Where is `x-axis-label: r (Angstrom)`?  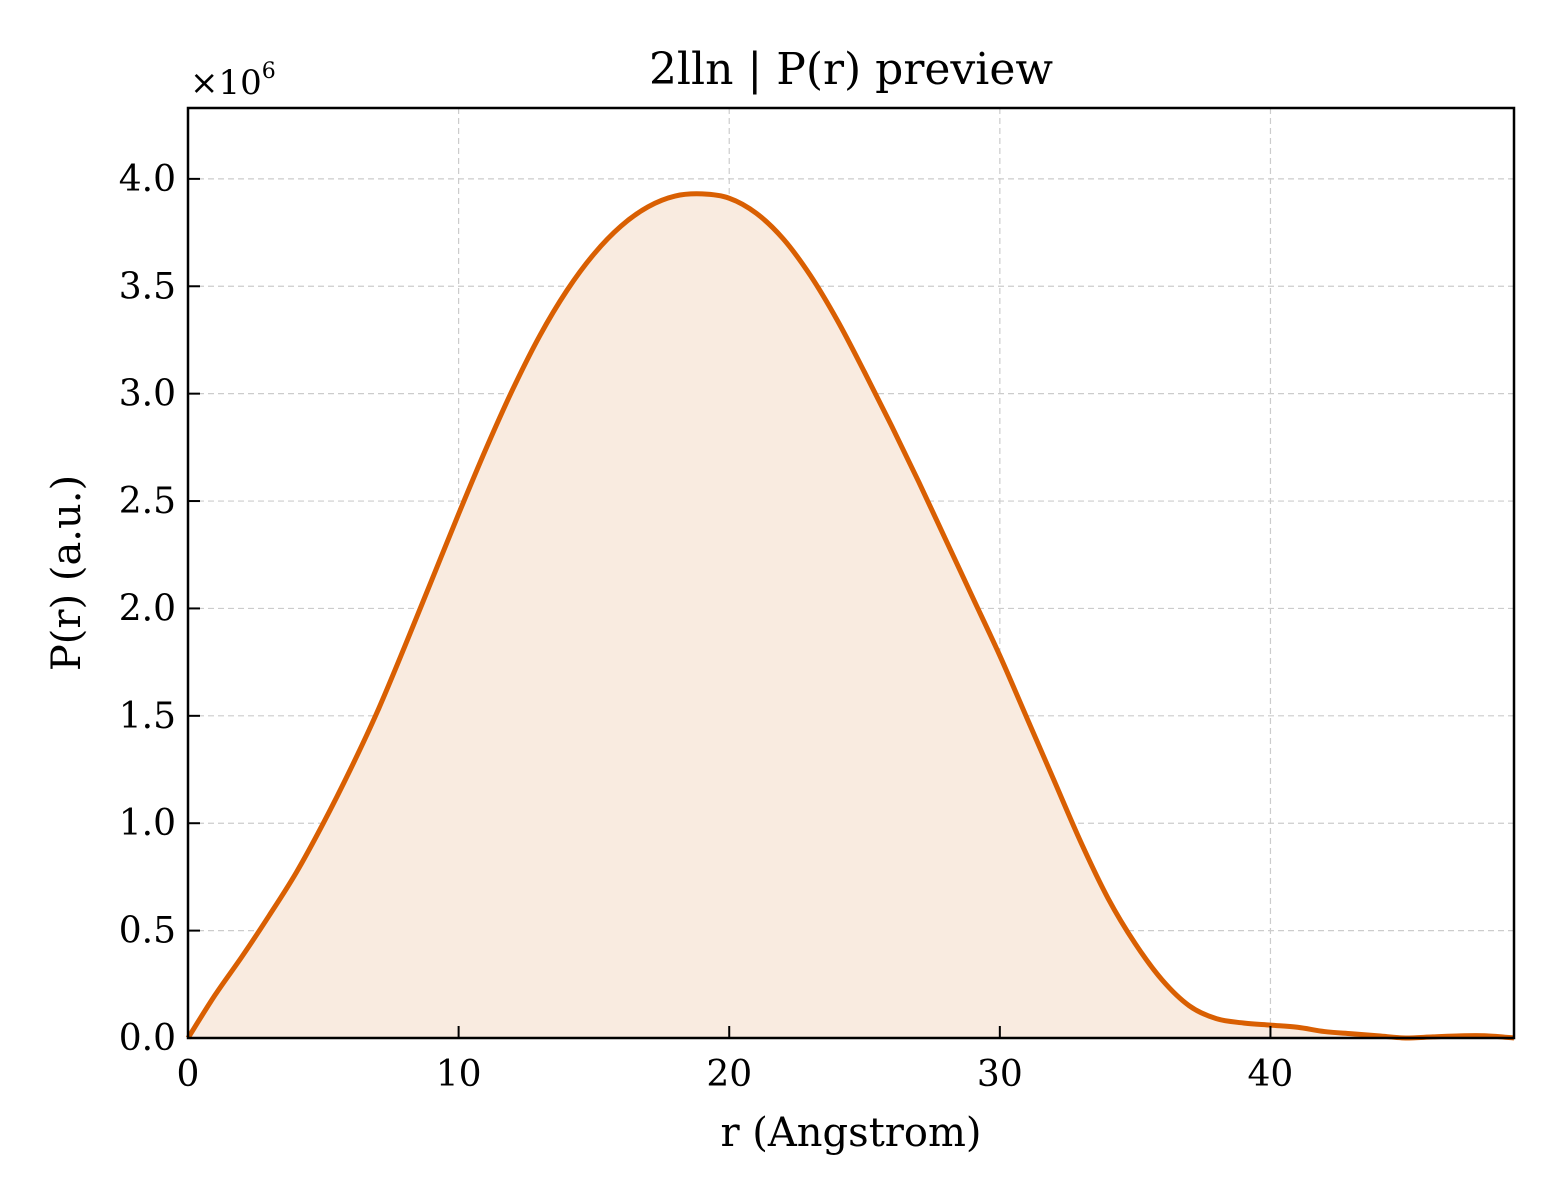 x-axis-label: r (Angstrom) is located at coordinates (850, 1133).